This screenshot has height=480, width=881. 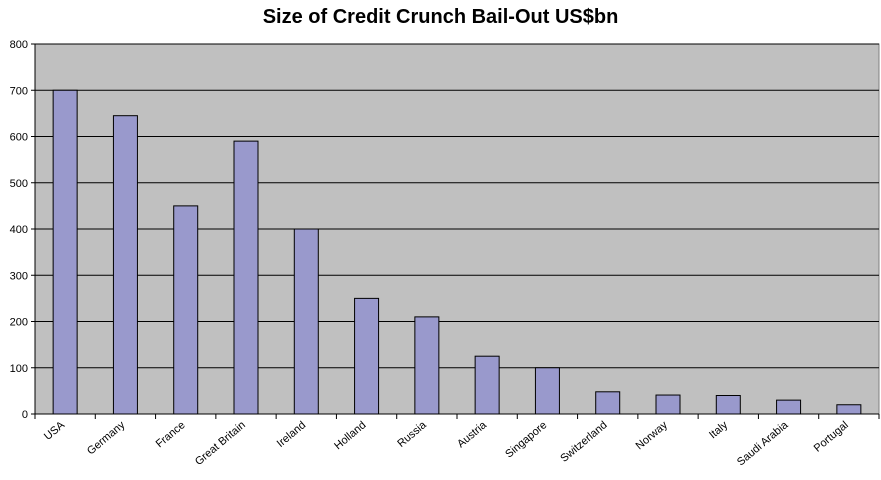 What do you see at coordinates (719, 430) in the screenshot?
I see `x-tick-label: Italy` at bounding box center [719, 430].